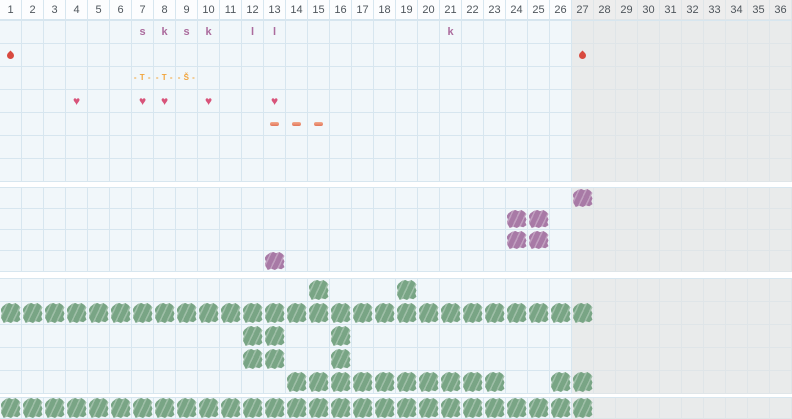 This screenshot has width=792, height=419. I want to click on day-cell: s, so click(143, 32).